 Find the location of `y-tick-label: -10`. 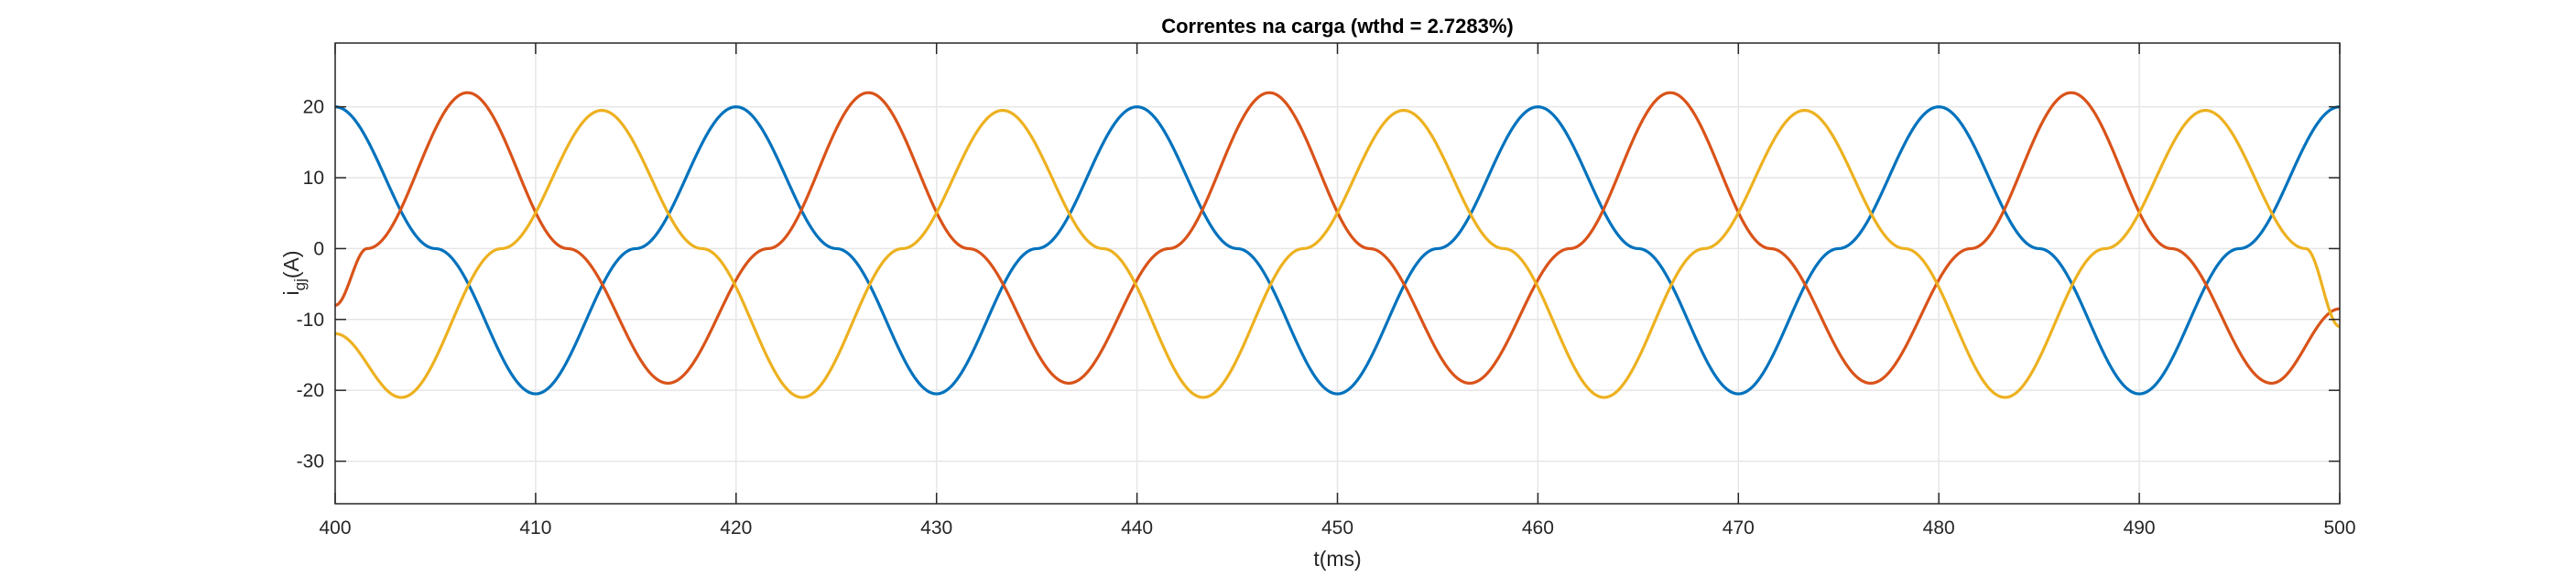

y-tick-label: -10 is located at coordinates (310, 320).